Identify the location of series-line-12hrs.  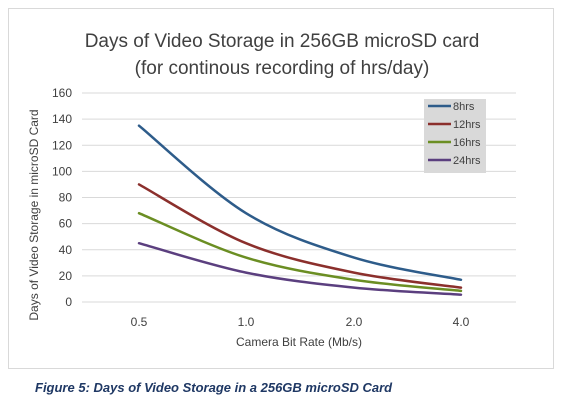
(300, 236).